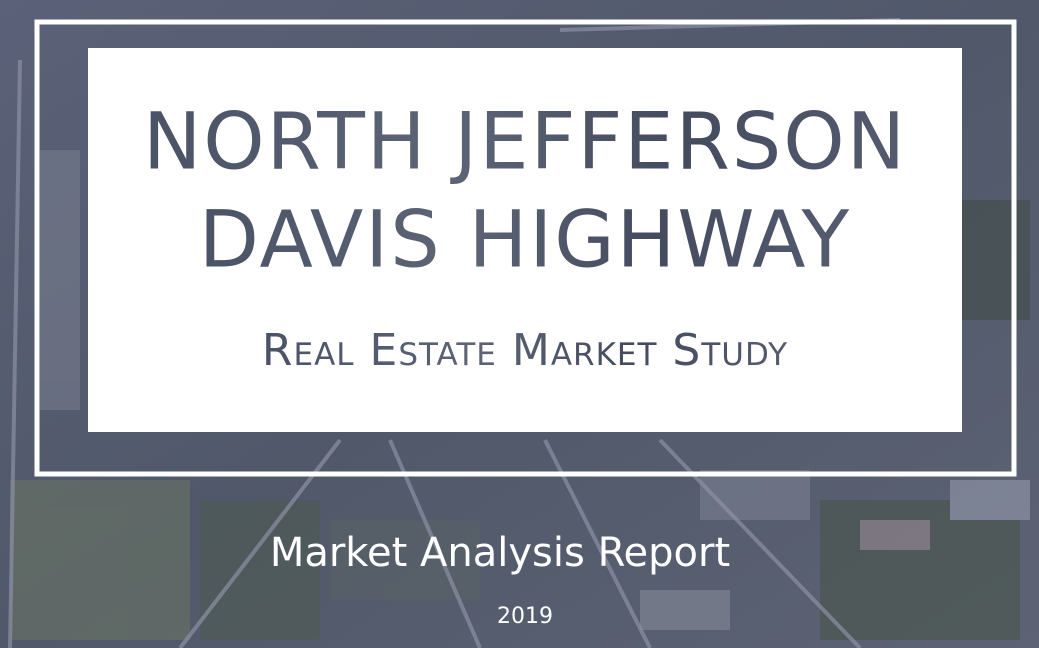  I want to click on title-line: DAVIS HIGHWAY, so click(525, 240).